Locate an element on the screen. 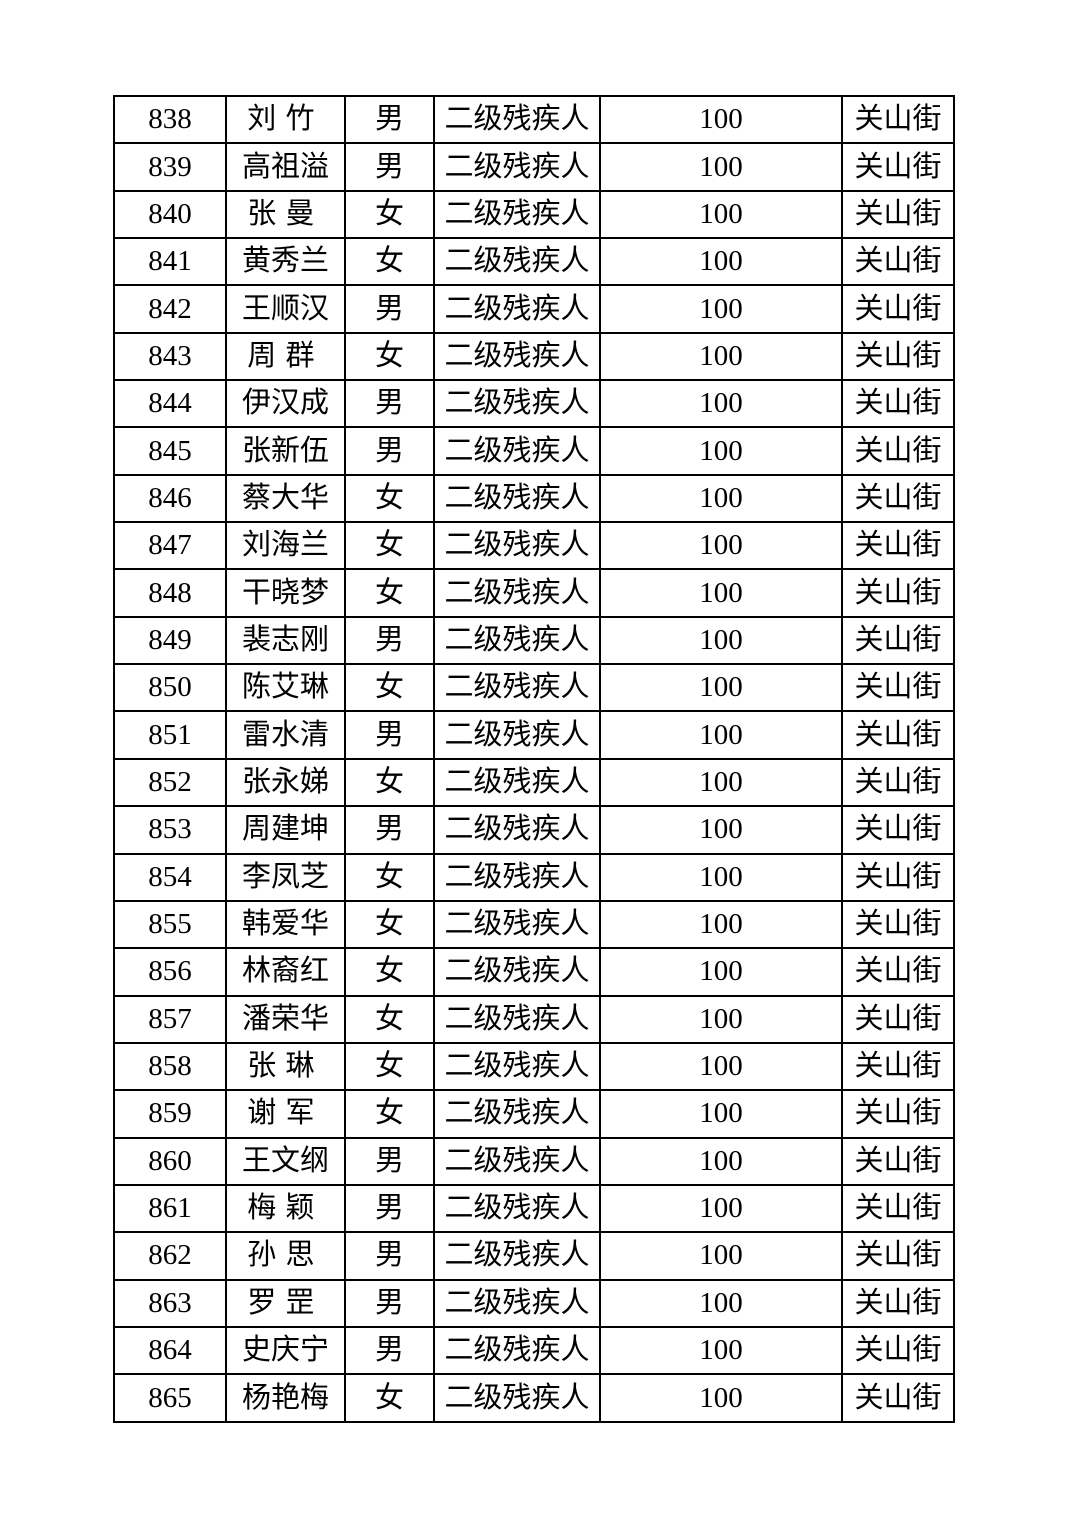  person-name-cell: 王文纲 is located at coordinates (285, 1161).